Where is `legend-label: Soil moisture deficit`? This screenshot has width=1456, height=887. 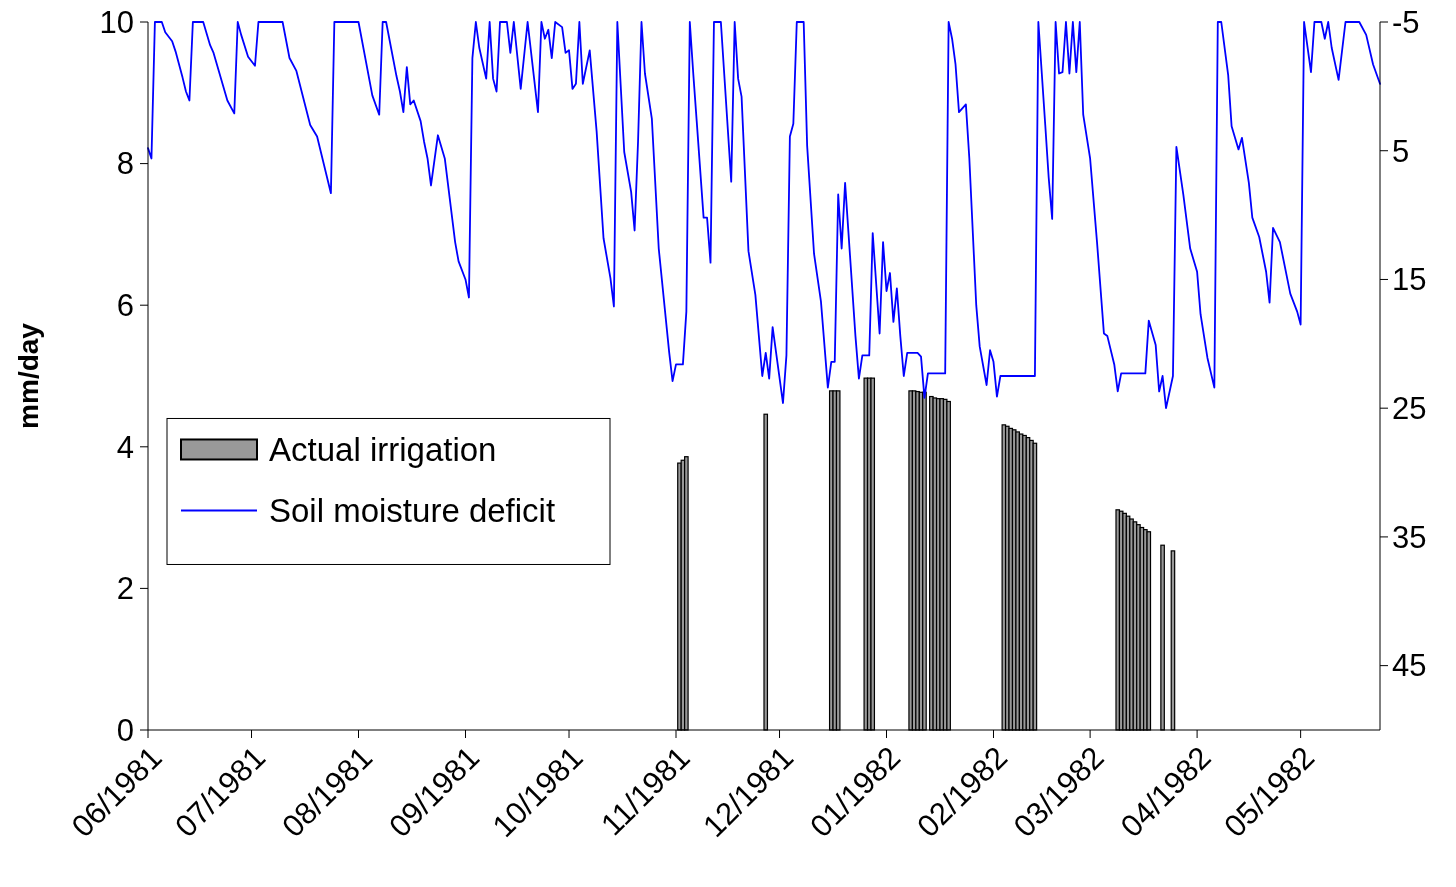
legend-label: Soil moisture deficit is located at coordinates (412, 511).